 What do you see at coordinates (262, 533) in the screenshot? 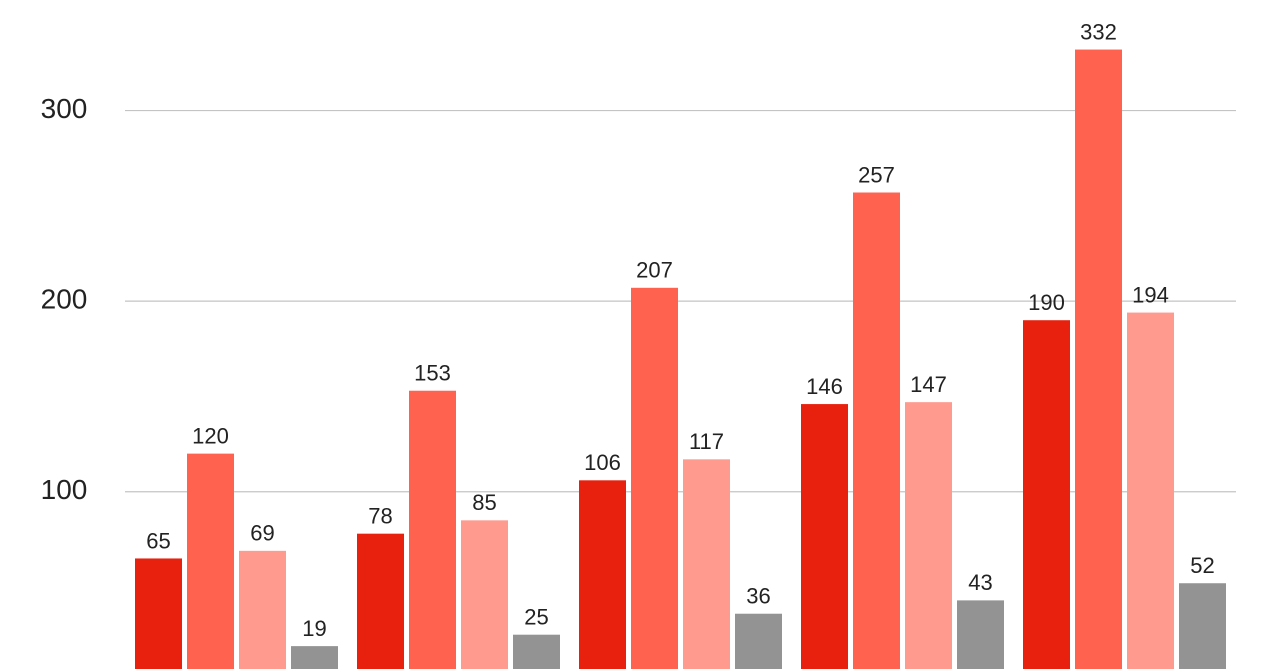
I see `value-label: 69` at bounding box center [262, 533].